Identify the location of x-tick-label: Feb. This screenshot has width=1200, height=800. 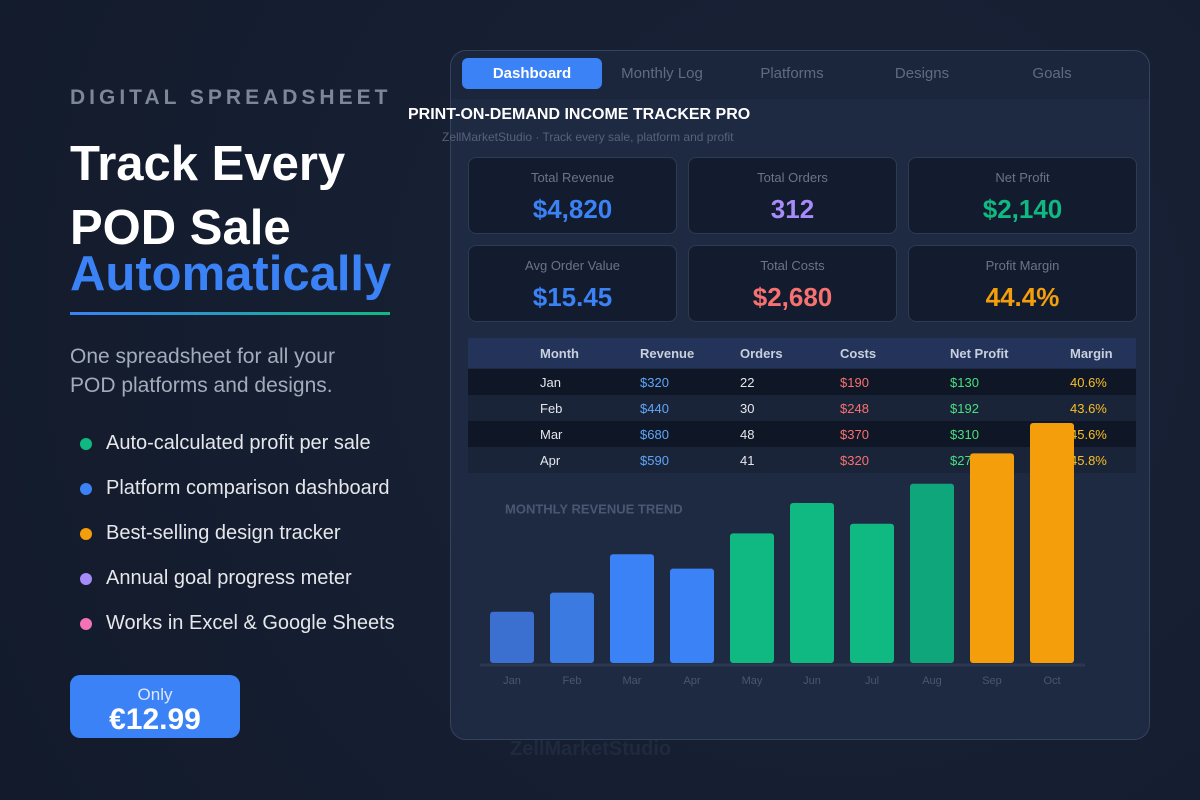
(572, 681).